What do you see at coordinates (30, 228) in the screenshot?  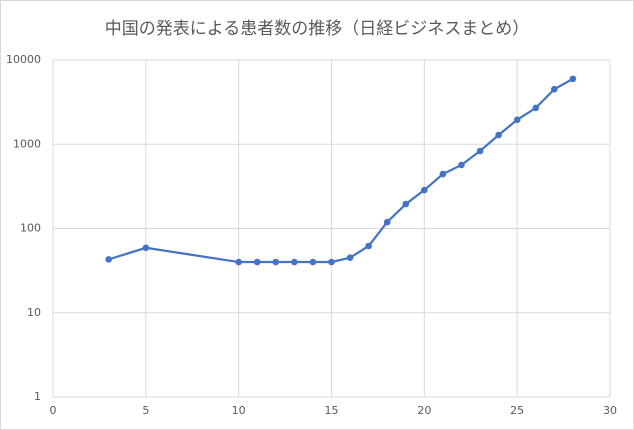 I see `y-tick-label: 100` at bounding box center [30, 228].